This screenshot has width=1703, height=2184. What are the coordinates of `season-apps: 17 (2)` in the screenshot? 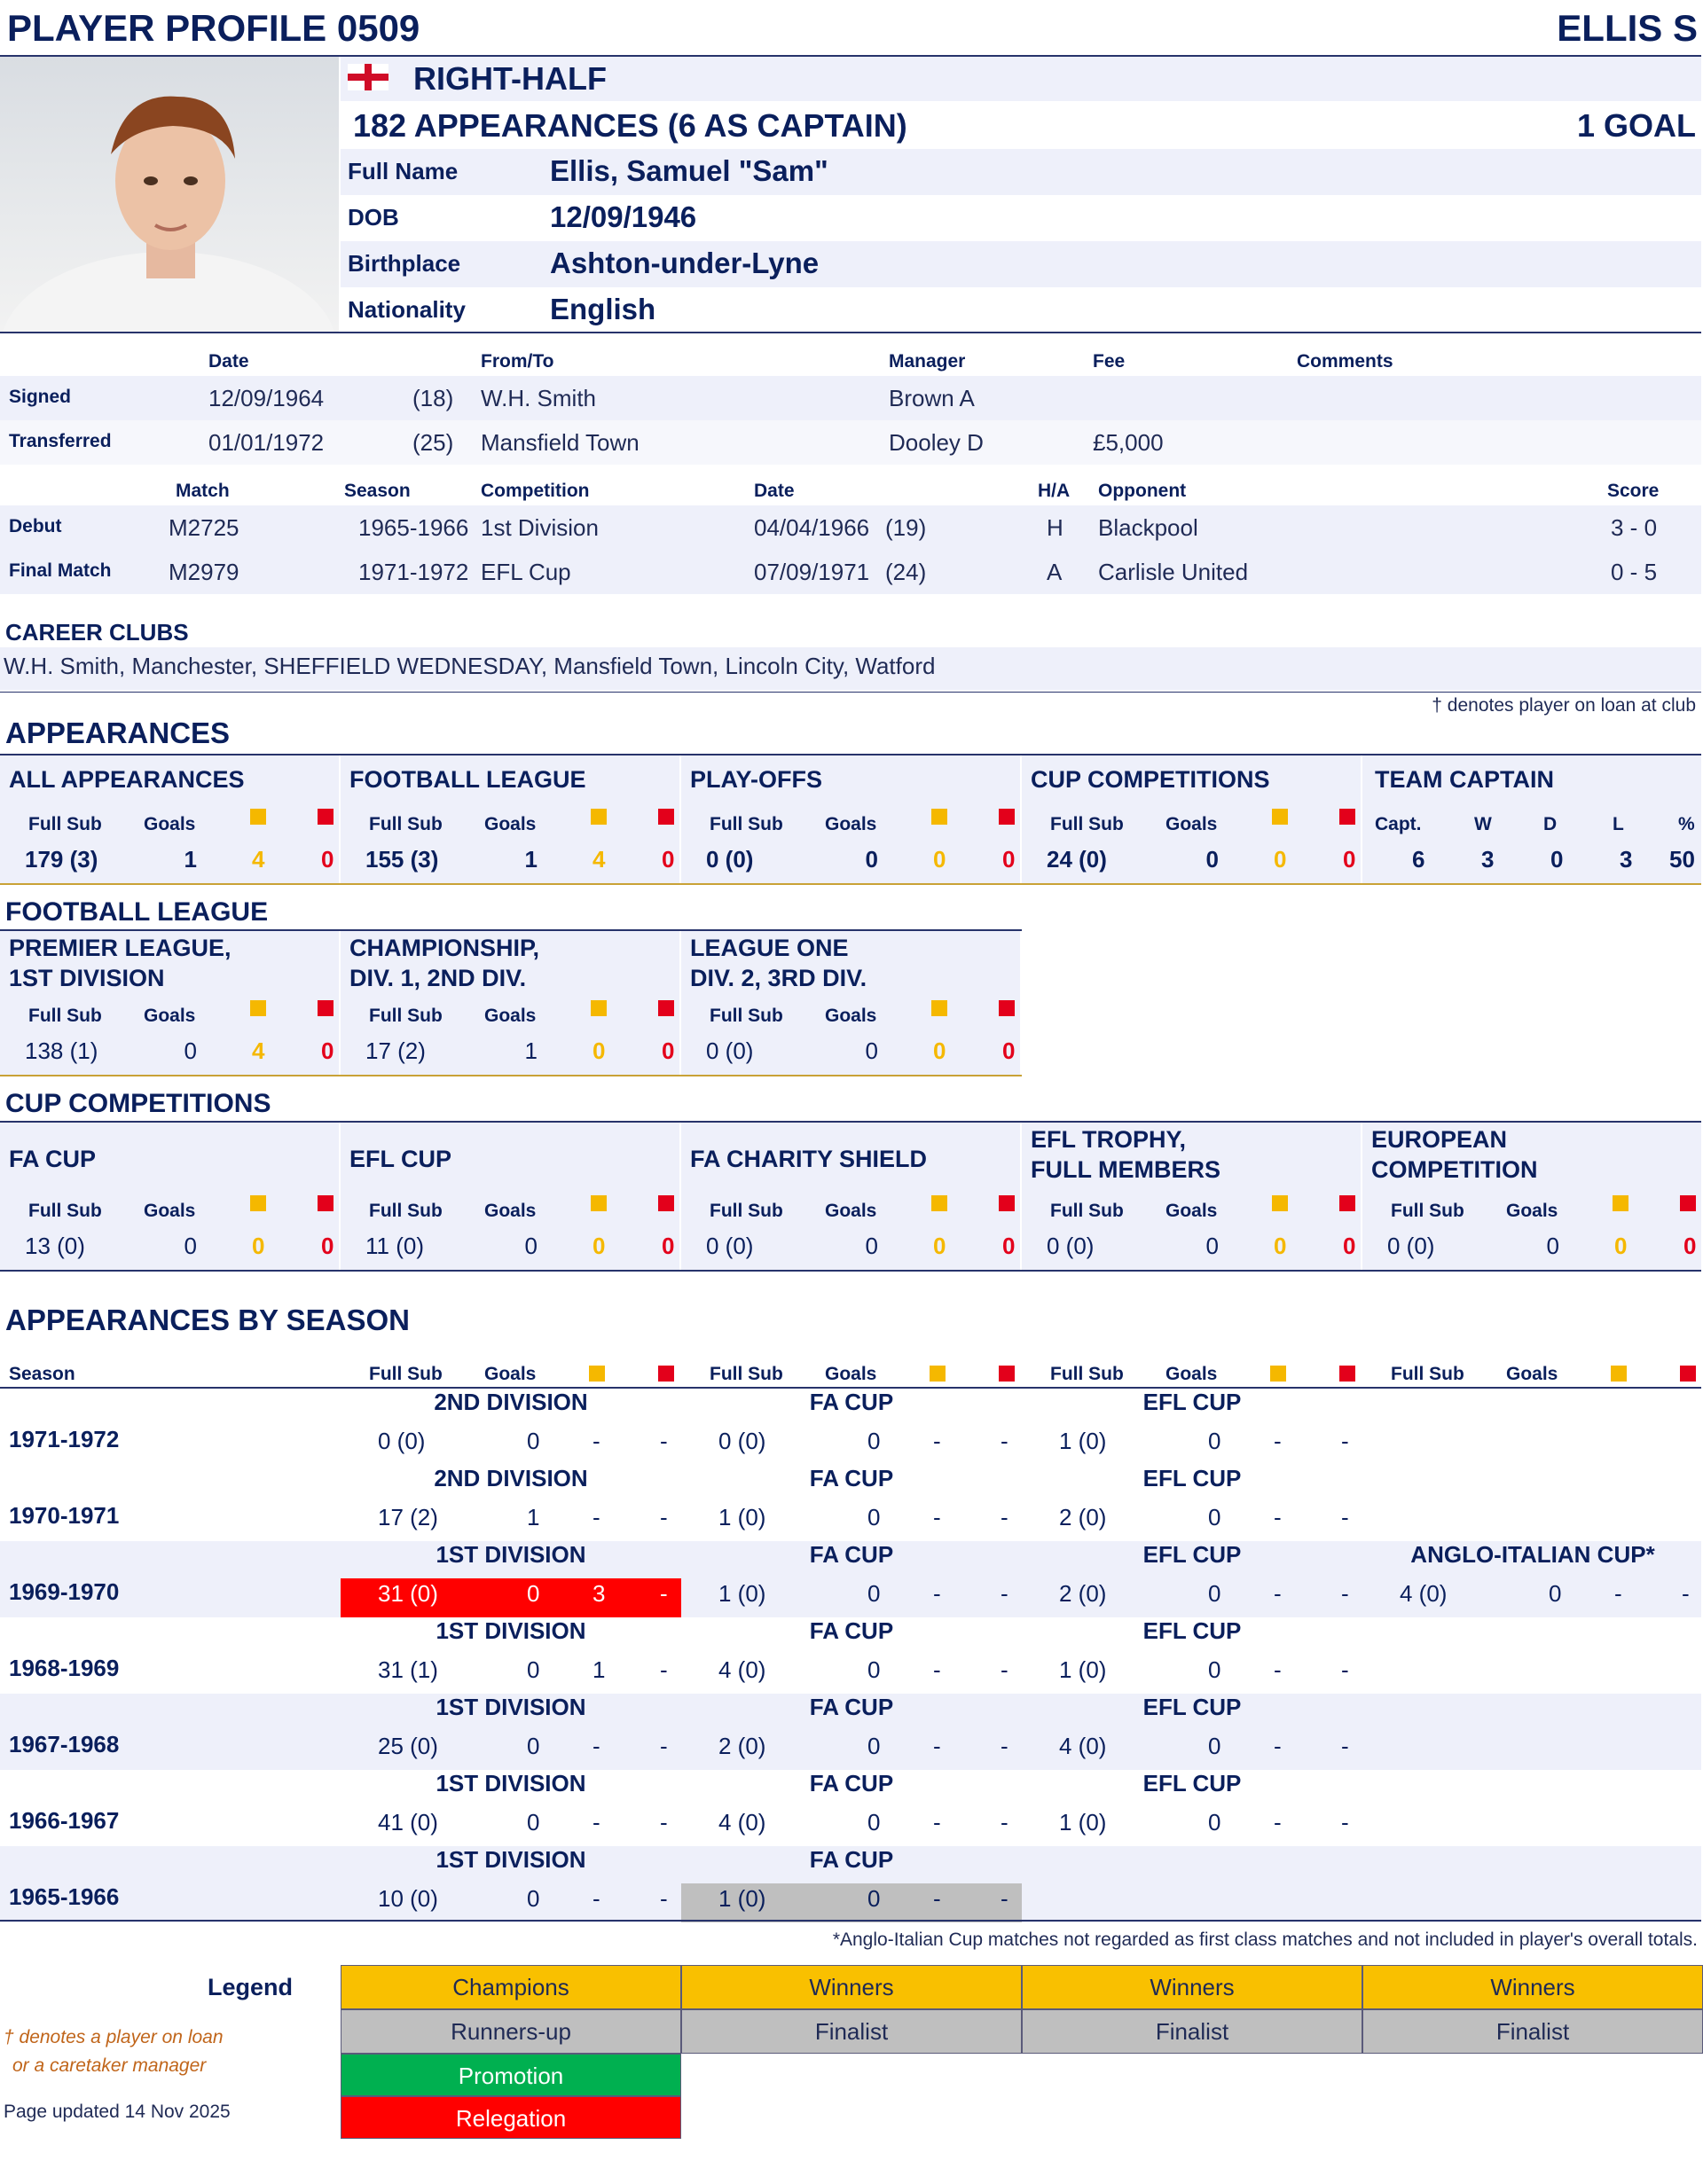 It's located at (408, 1517).